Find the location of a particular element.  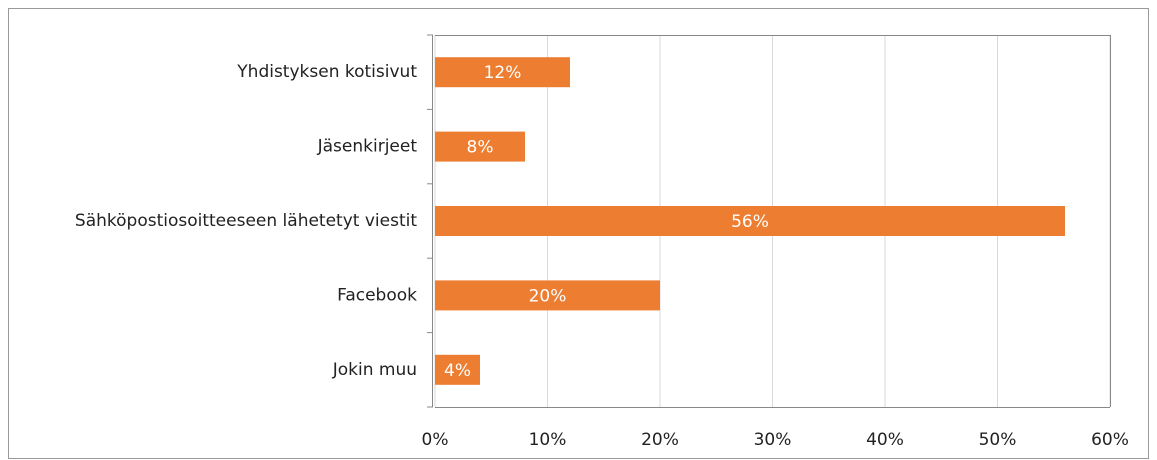

x-tick-label: 60% is located at coordinates (1110, 440).